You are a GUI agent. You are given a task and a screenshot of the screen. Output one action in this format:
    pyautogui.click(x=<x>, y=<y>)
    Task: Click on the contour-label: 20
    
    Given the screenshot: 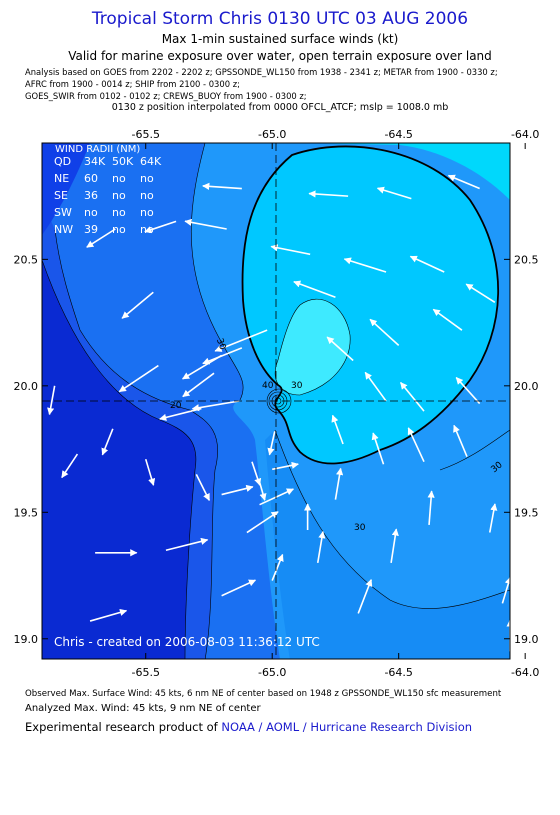 What is the action you would take?
    pyautogui.click(x=176, y=406)
    